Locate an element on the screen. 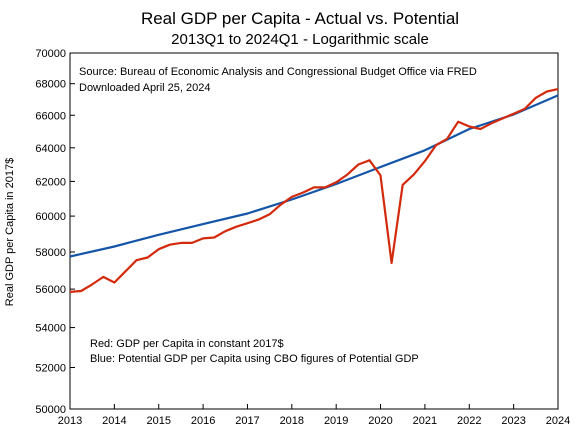 This screenshot has width=584, height=443. x-tick-label: 2016 is located at coordinates (203, 421).